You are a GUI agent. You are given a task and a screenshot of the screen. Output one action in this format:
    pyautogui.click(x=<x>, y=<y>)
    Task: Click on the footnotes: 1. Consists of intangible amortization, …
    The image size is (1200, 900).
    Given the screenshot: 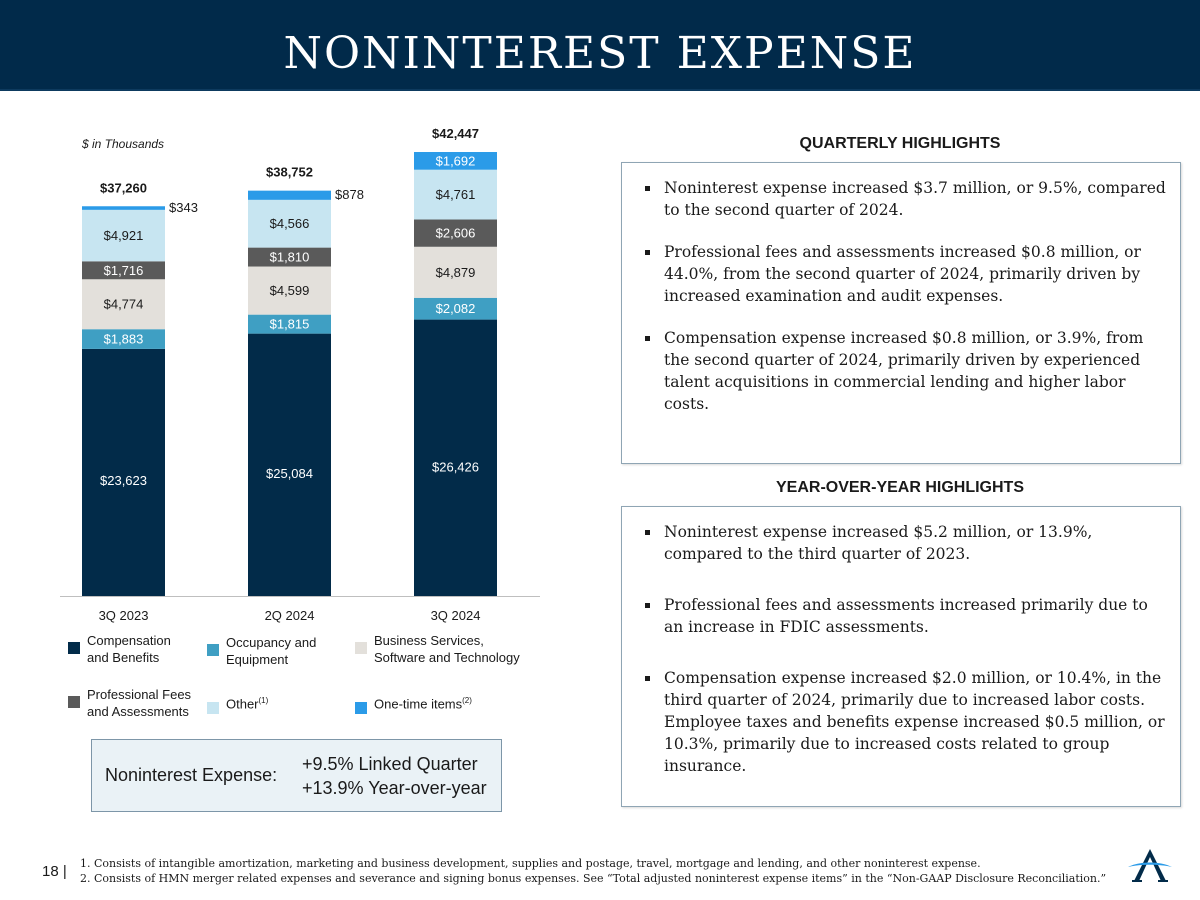 What is the action you would take?
    pyautogui.click(x=593, y=871)
    